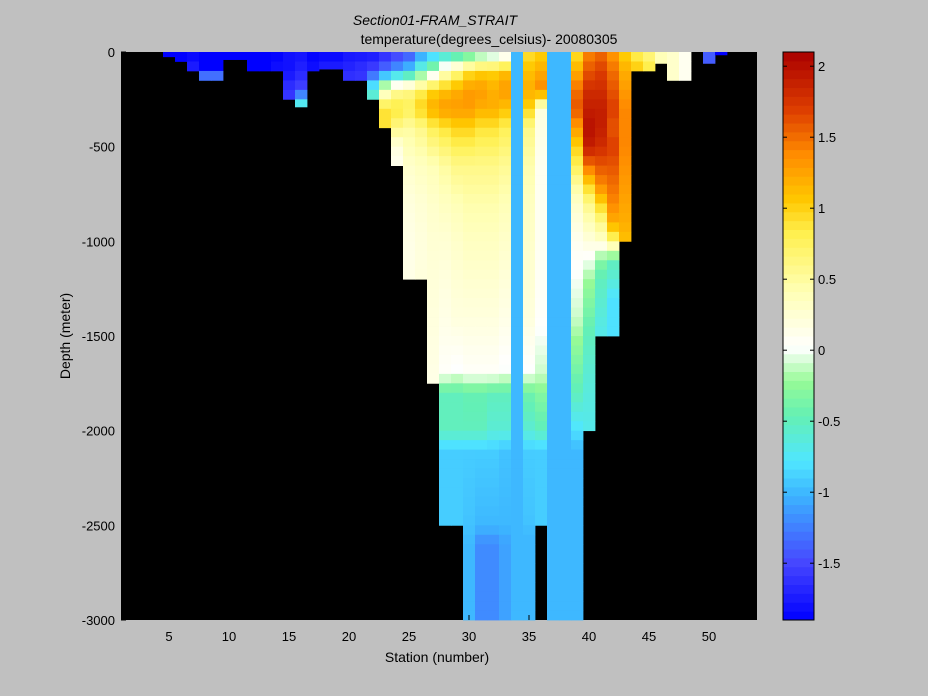  Describe the element at coordinates (440, 629) in the screenshot. I see `x-axis: 5 10 15 20 25 30 35 40 45 50` at that location.